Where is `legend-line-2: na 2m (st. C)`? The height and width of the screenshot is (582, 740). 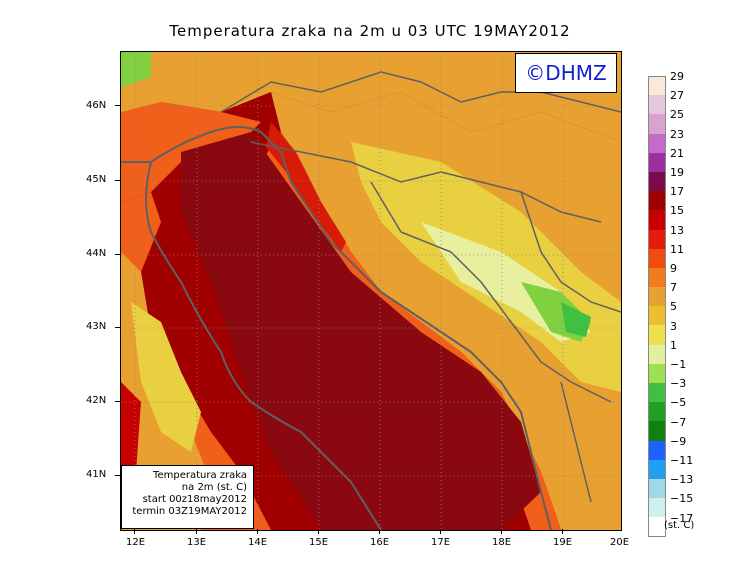 legend-line-2: na 2m (st. C) is located at coordinates (214, 487).